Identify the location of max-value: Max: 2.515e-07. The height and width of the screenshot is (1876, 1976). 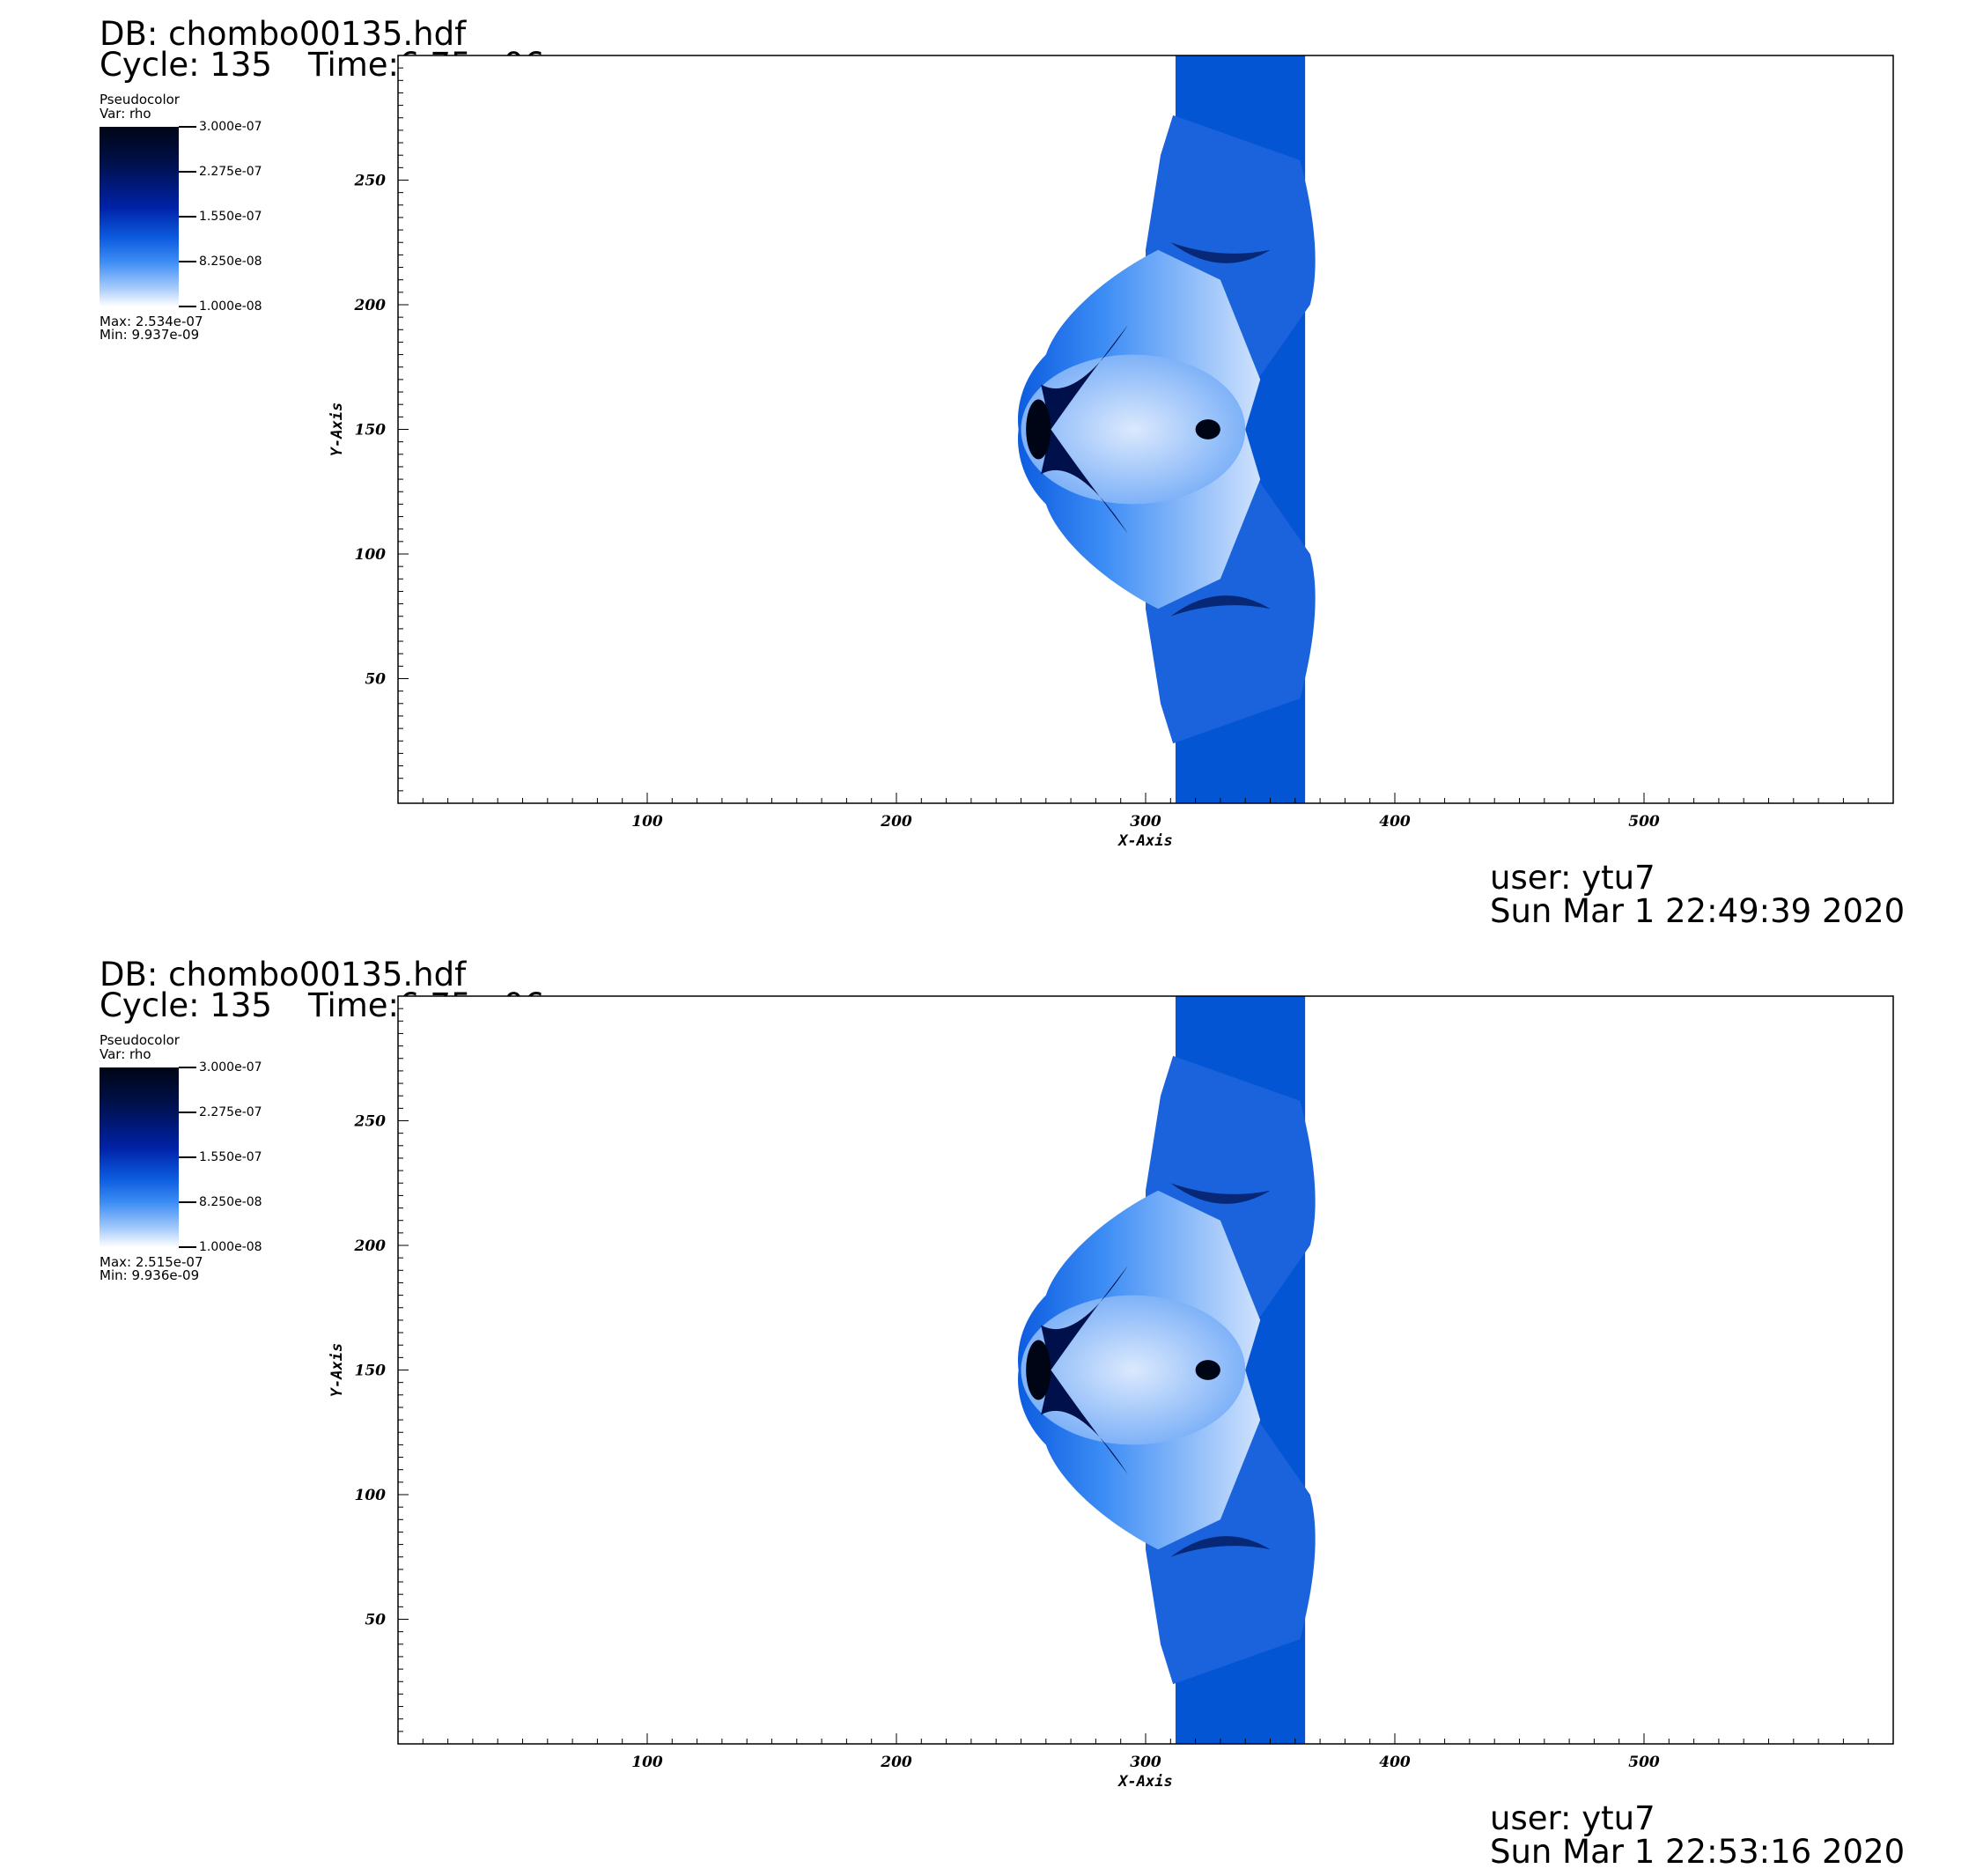
(151, 1262).